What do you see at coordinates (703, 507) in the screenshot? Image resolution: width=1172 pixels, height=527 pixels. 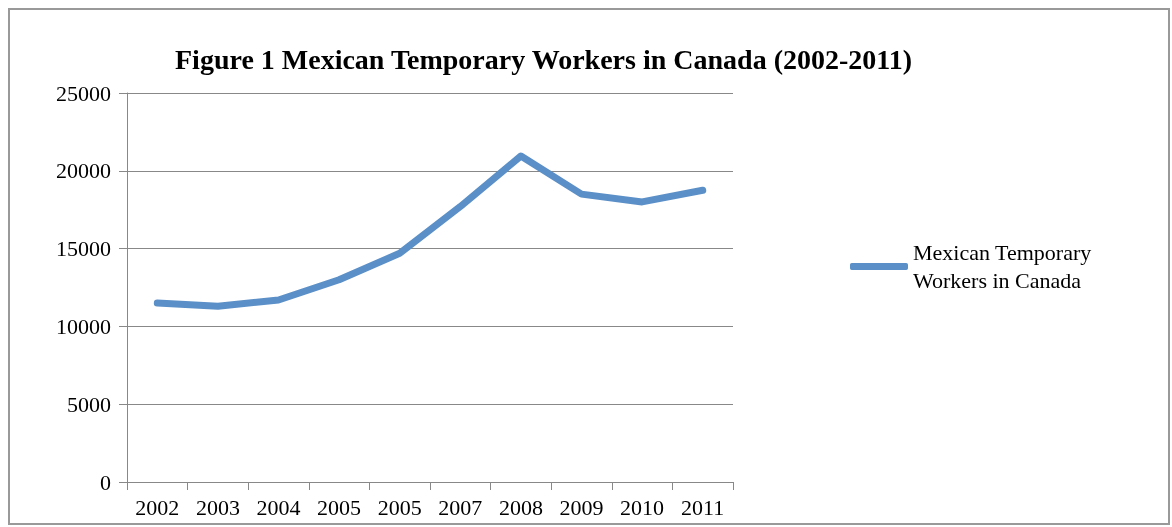 I see `x-tick-label: 2011` at bounding box center [703, 507].